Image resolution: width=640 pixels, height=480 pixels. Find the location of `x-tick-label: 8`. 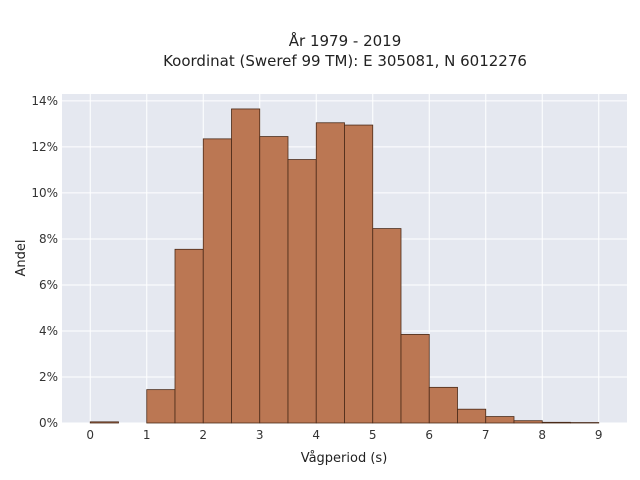

x-tick-label: 8 is located at coordinates (542, 435).